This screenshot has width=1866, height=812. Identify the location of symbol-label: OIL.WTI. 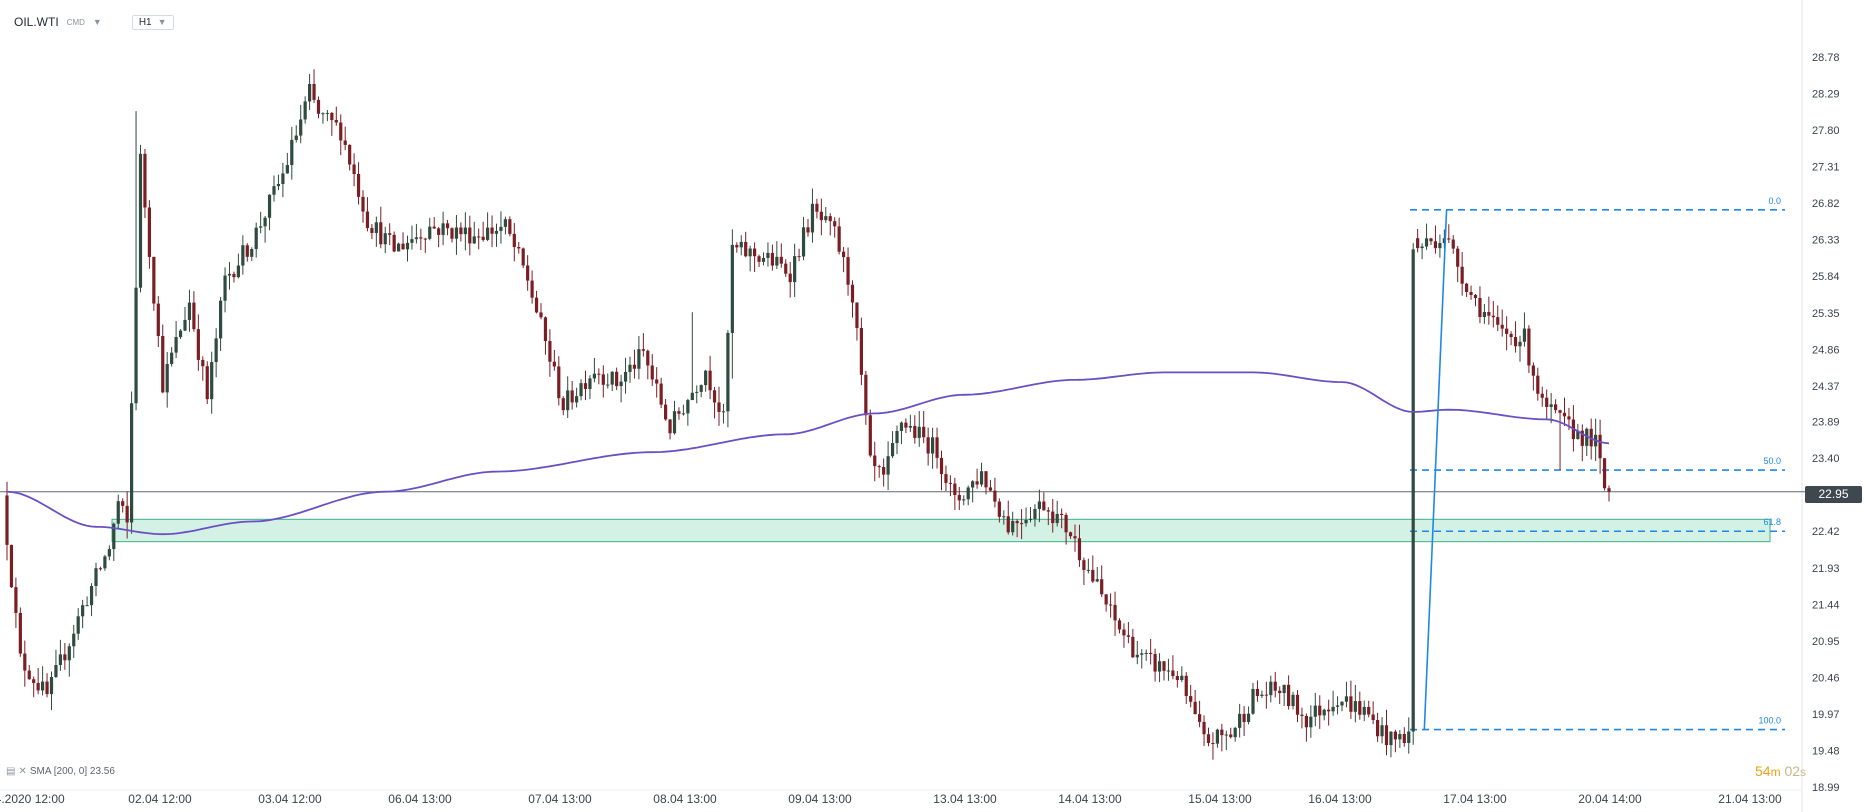
(36, 22).